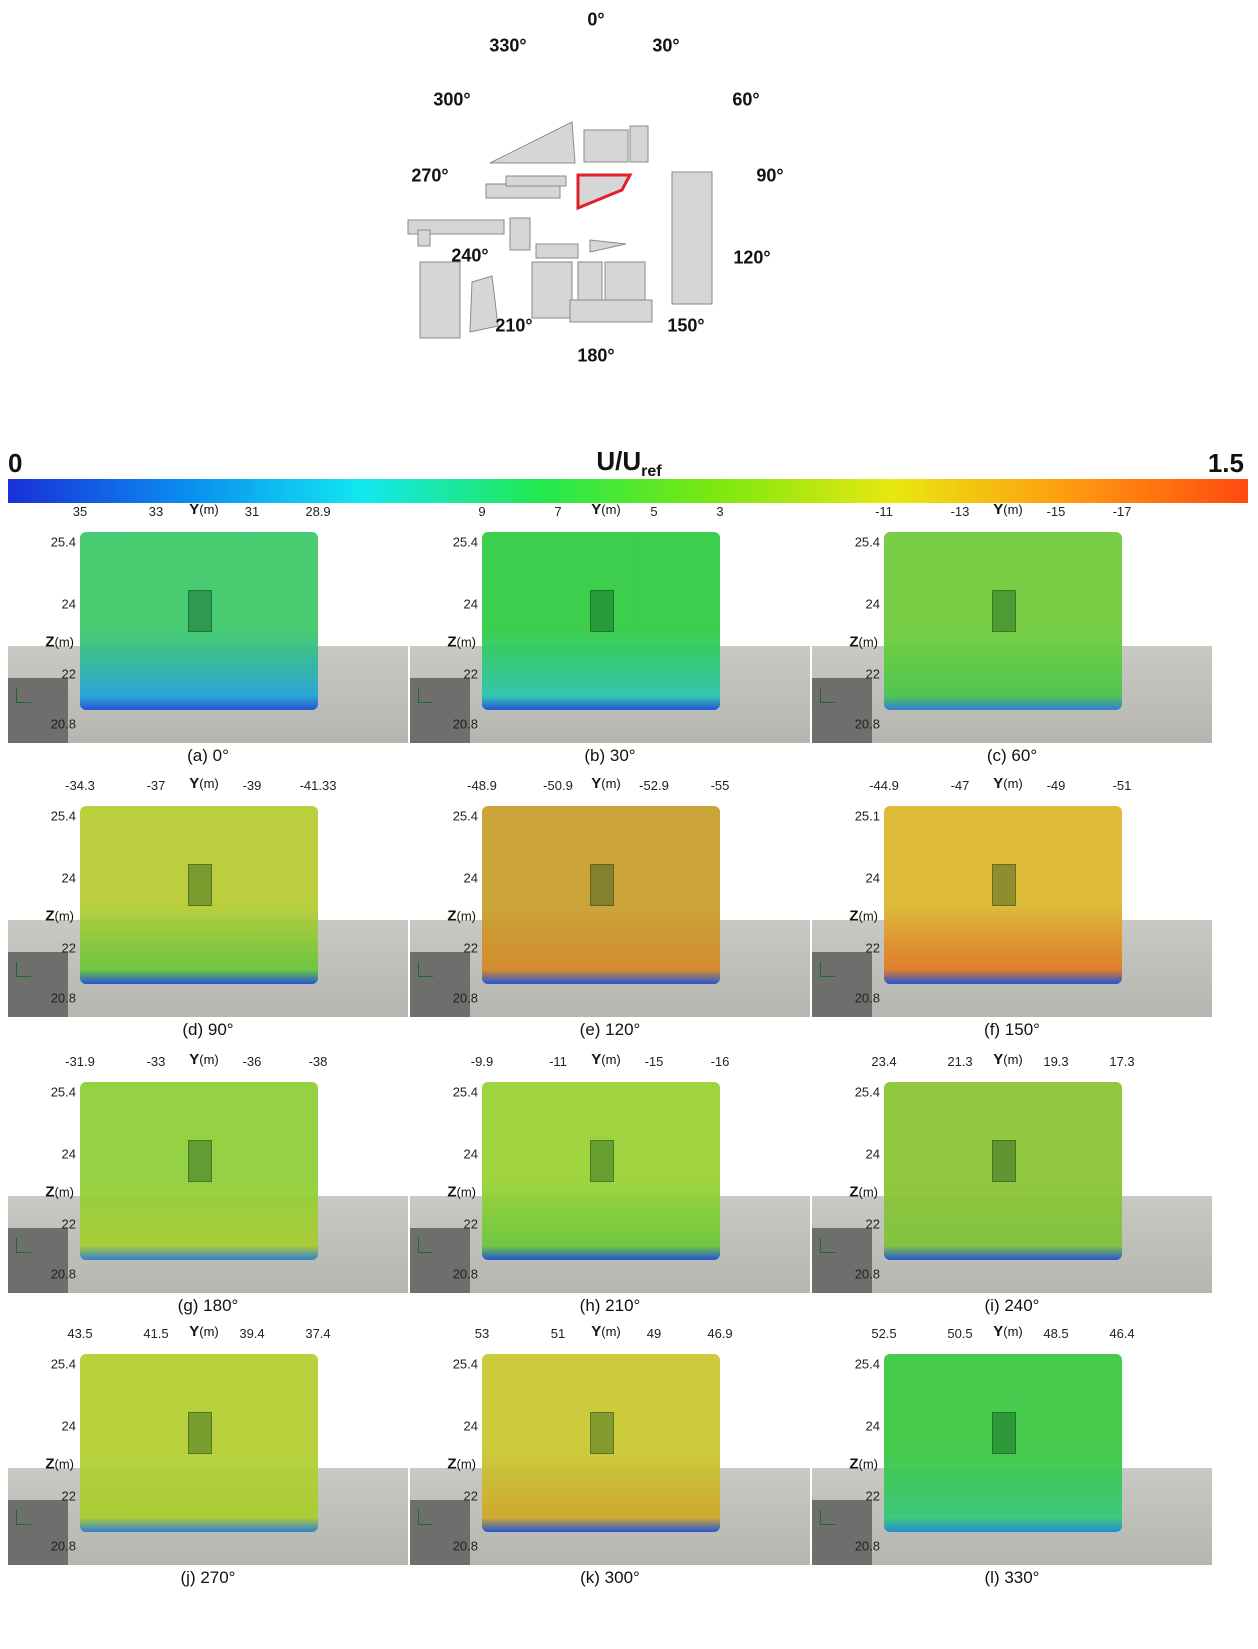  What do you see at coordinates (1225, 463) in the screenshot?
I see `colorbar-max-label: 1.5` at bounding box center [1225, 463].